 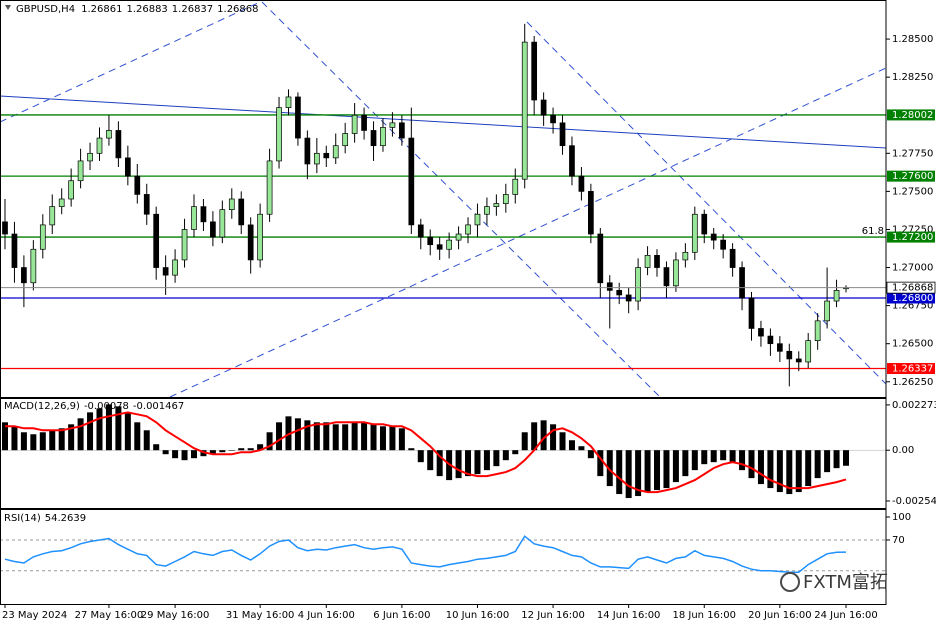 I want to click on symbol: GBPUSD,H4, so click(x=45, y=9).